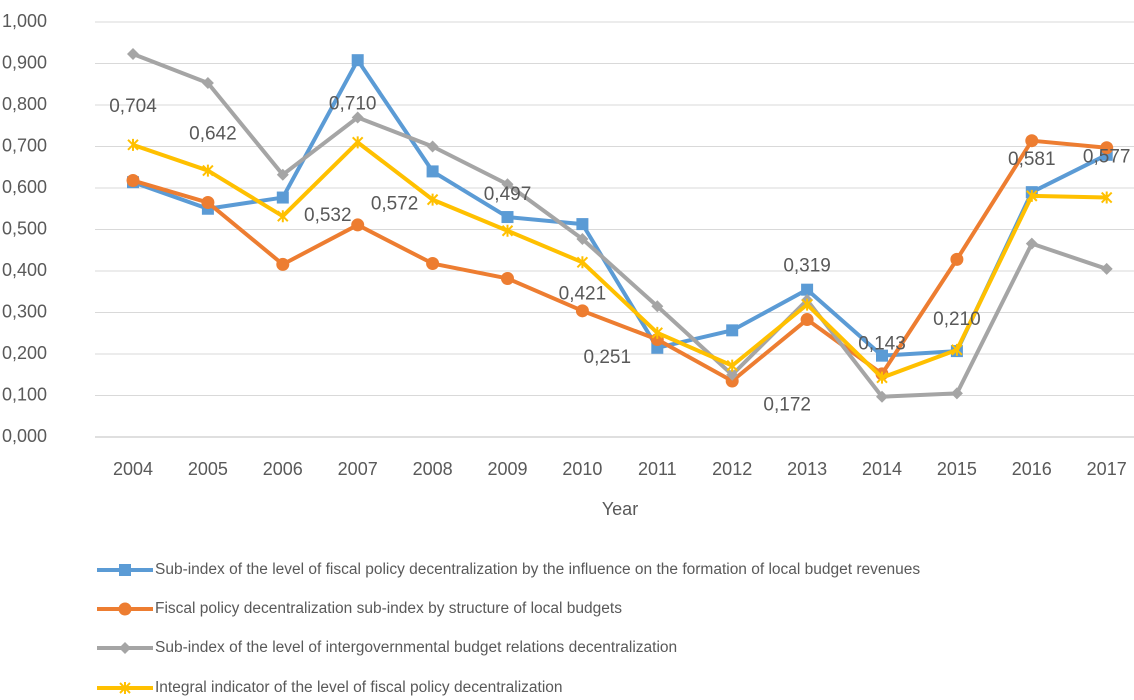  Describe the element at coordinates (957, 469) in the screenshot. I see `x-tick-label: 2015` at that location.